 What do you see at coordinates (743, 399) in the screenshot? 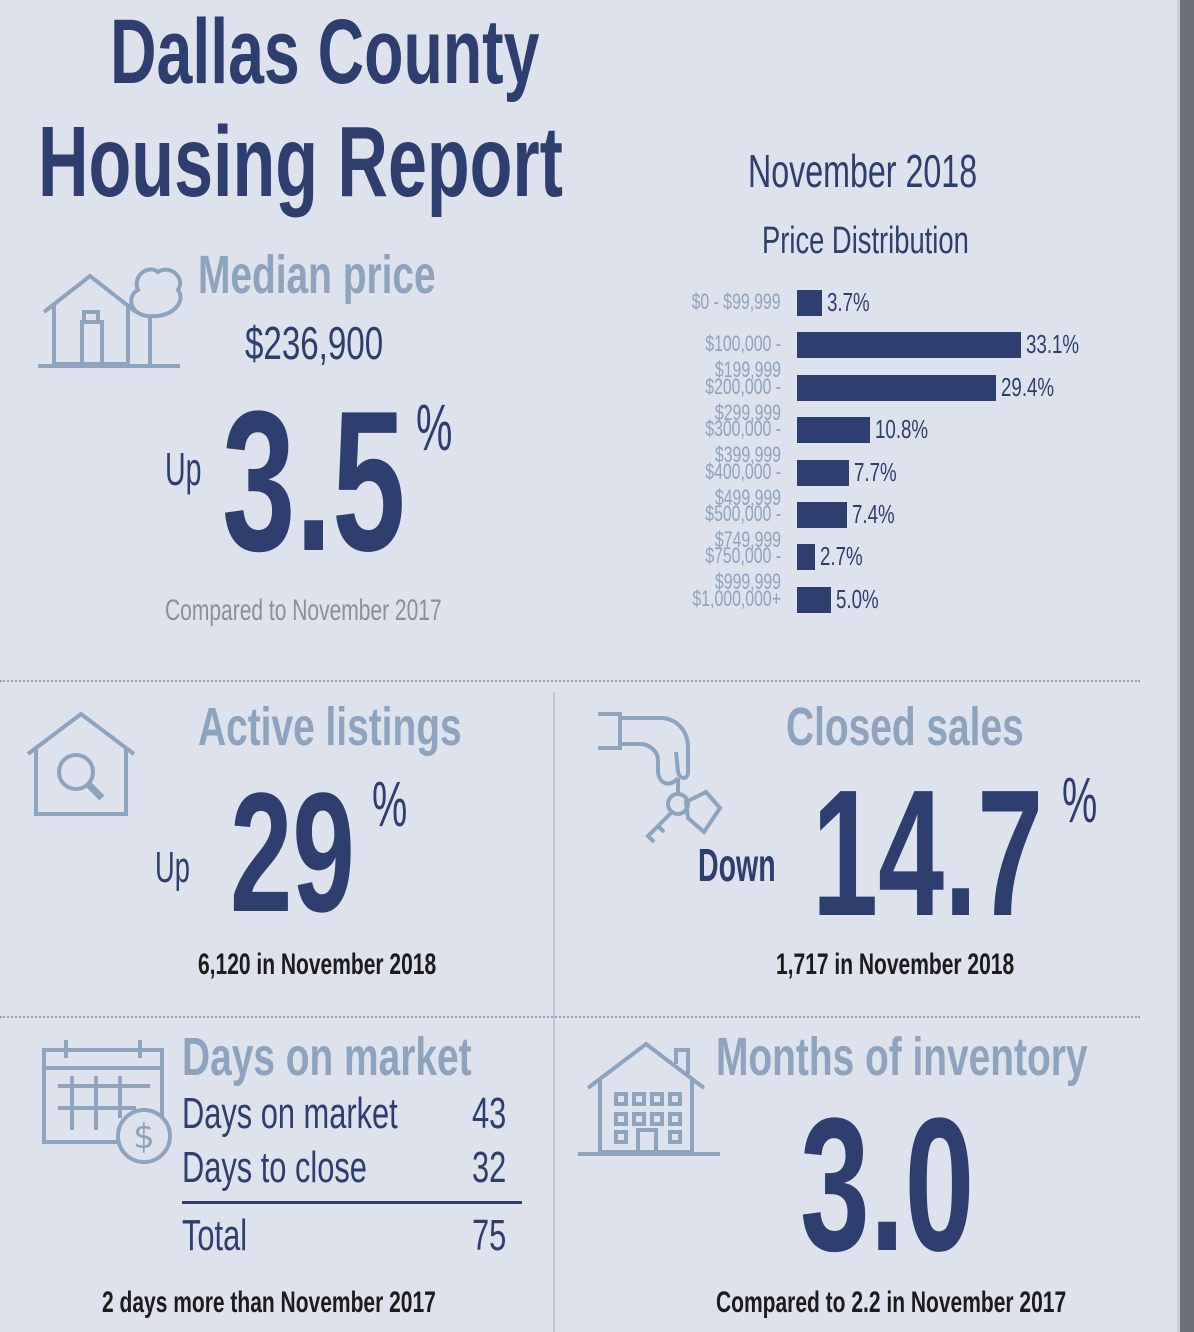
I see `bar-category-label: $200,000 - $299,999` at bounding box center [743, 399].